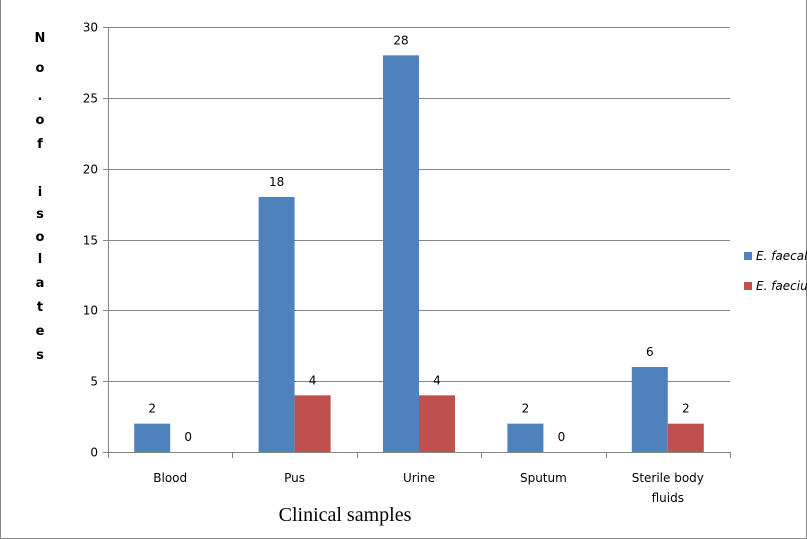  Describe the element at coordinates (781, 256) in the screenshot. I see `legend-label-1: E. faecalis` at that location.